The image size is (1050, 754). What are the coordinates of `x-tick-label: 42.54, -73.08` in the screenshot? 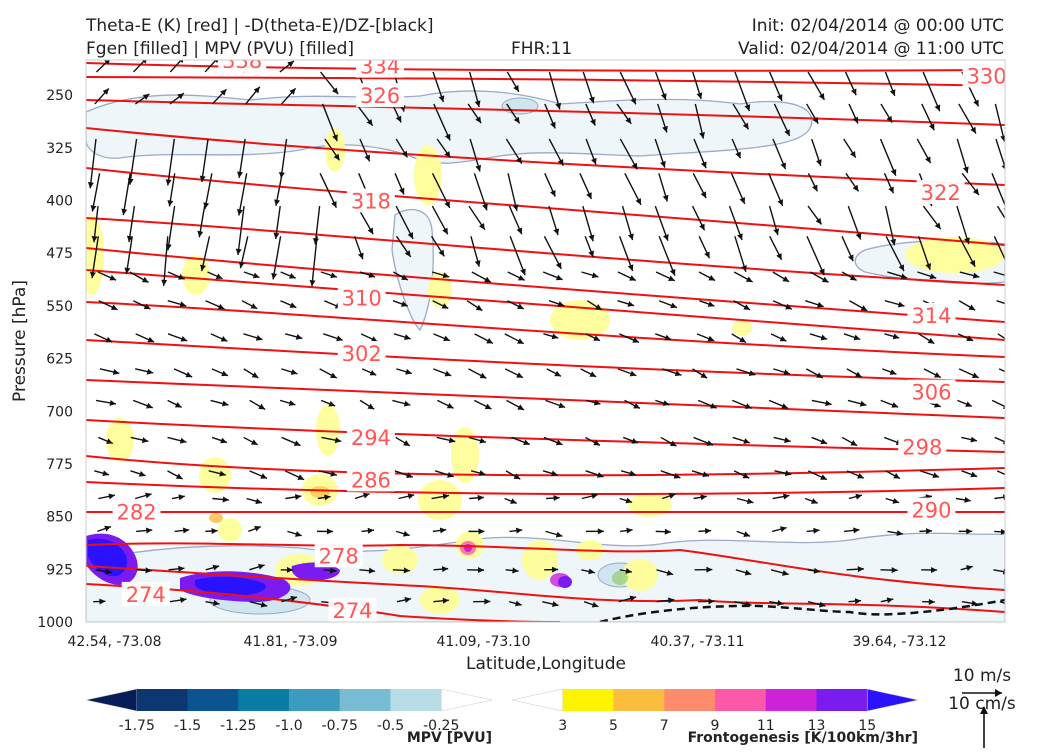 It's located at (114, 642).